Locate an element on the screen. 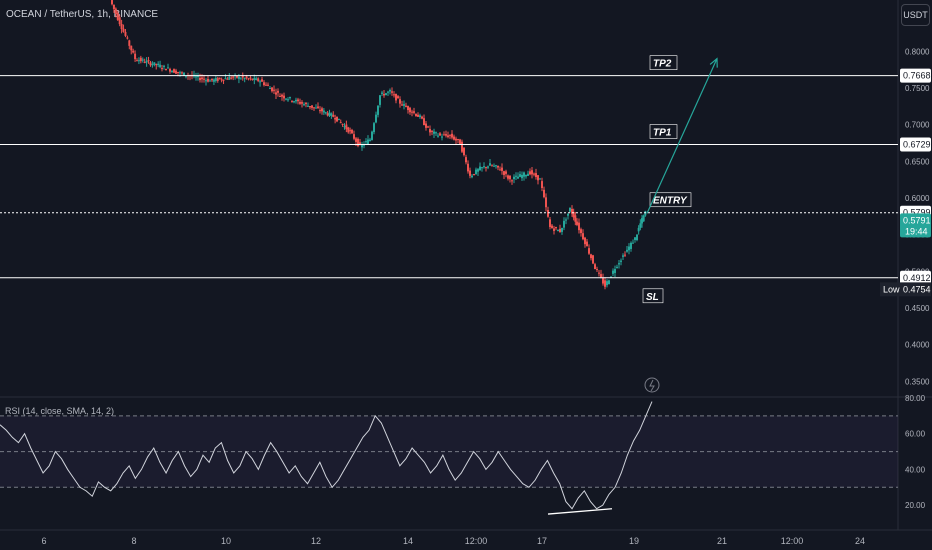  rsi-line is located at coordinates (326, 455).